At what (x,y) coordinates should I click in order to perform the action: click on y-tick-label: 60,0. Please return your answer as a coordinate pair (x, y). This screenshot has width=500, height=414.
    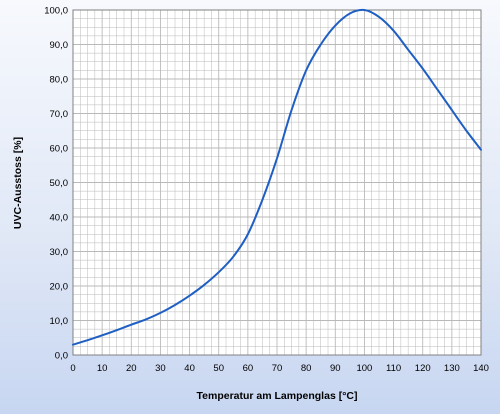
    Looking at the image, I should click on (59, 149).